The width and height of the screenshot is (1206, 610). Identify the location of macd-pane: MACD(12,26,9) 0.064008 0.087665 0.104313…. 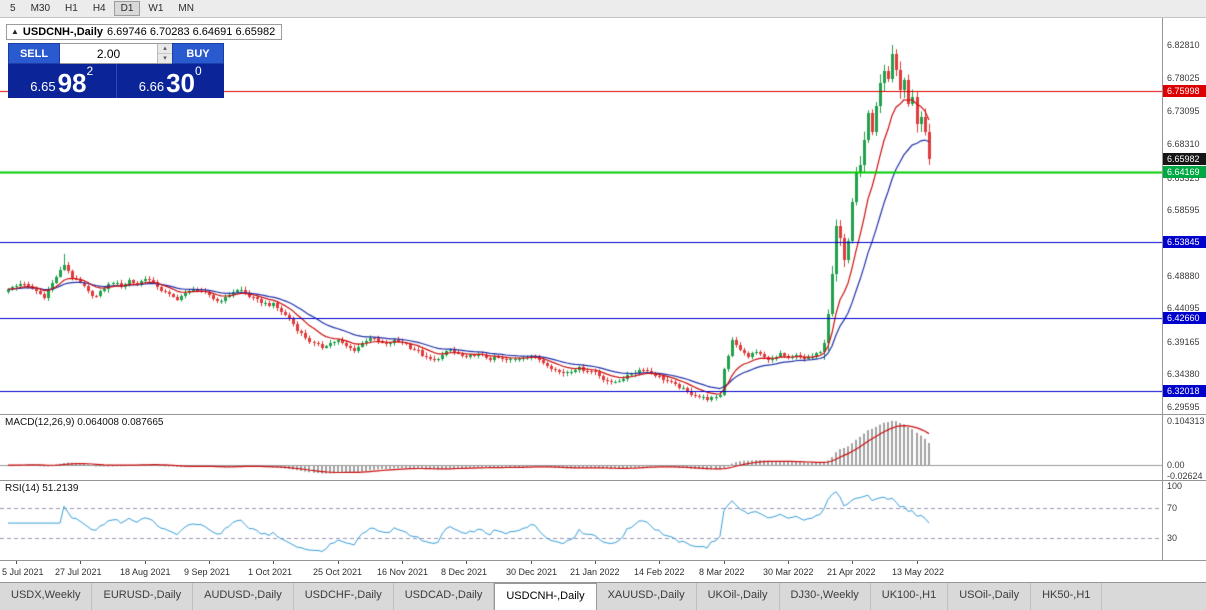
(603, 448).